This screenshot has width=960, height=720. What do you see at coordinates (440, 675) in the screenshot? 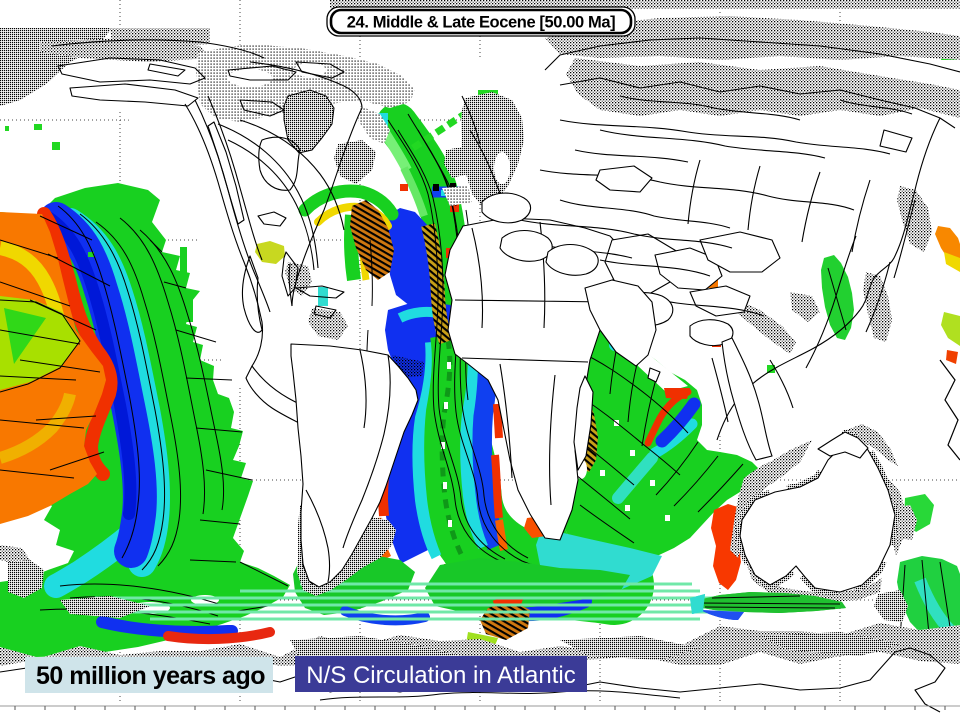
I see `svg-text: N/S Circulation in Atlantic` at bounding box center [440, 675].